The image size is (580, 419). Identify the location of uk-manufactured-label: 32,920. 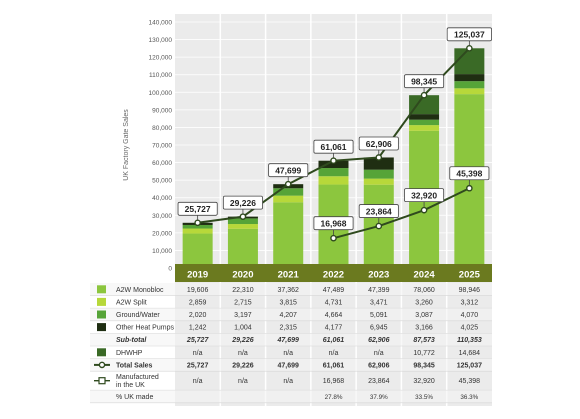
(424, 195).